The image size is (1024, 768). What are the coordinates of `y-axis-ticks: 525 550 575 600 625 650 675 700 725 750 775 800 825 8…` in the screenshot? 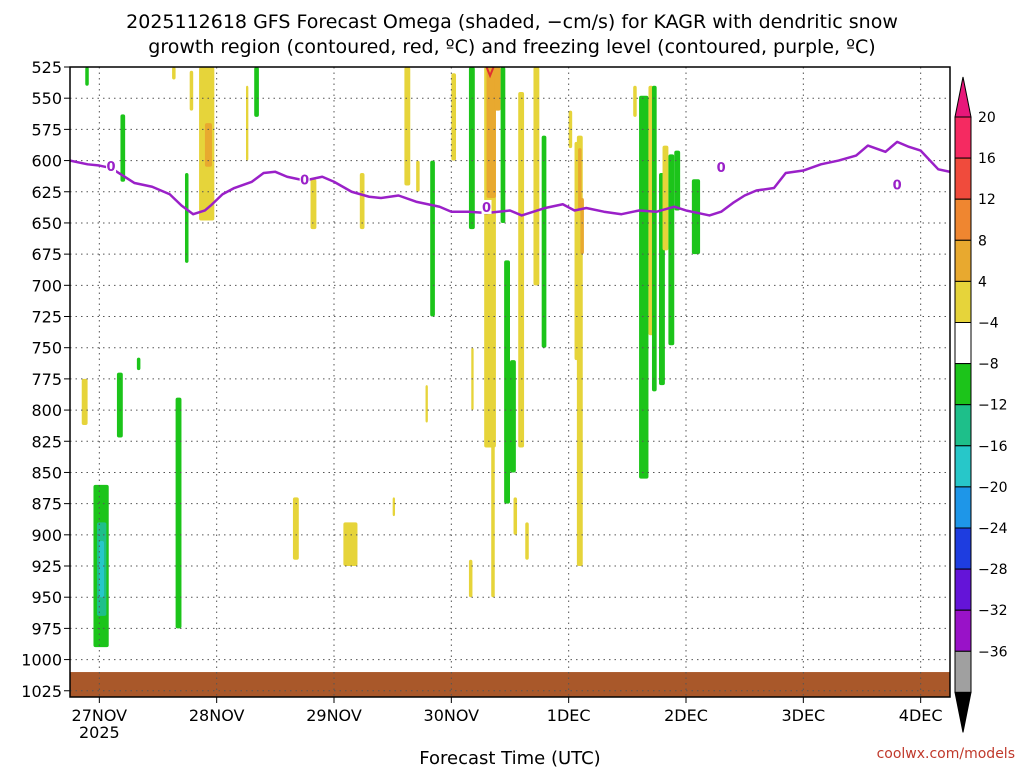 It's located at (45, 379).